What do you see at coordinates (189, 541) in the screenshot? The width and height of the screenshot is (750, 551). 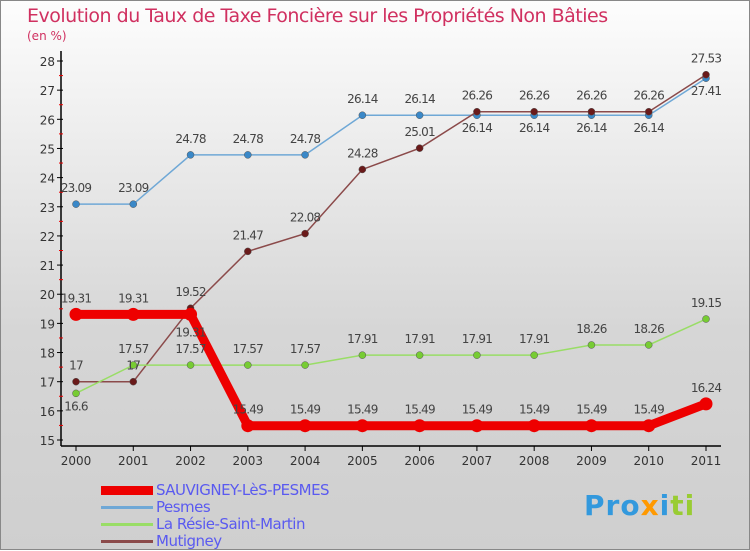 I see `legend-label: Mutigney` at bounding box center [189, 541].